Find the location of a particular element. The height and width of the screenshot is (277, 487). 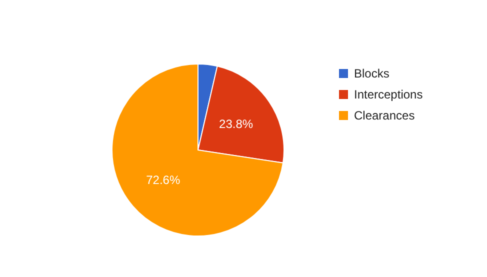

legend-label: Blocks is located at coordinates (372, 73).